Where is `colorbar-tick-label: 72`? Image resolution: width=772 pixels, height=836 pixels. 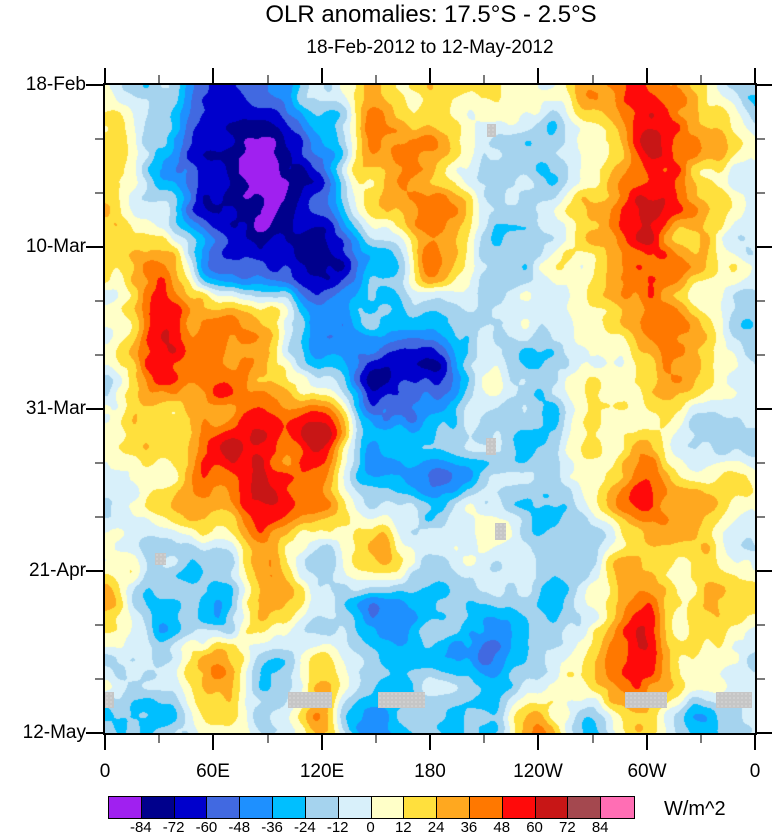
colorbar-tick-label: 72 is located at coordinates (567, 827).